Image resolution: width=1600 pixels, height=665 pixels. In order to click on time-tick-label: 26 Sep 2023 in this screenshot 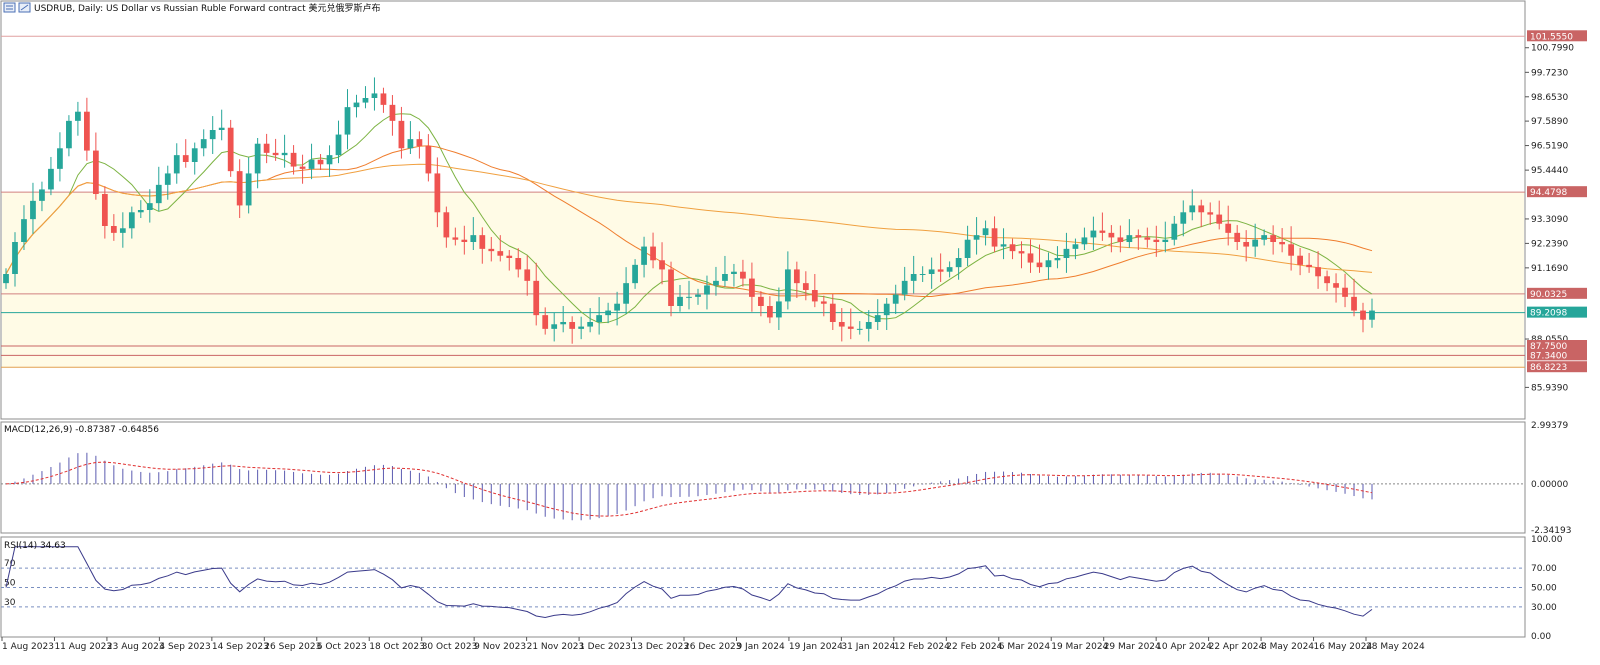, I will do `click(292, 647)`.